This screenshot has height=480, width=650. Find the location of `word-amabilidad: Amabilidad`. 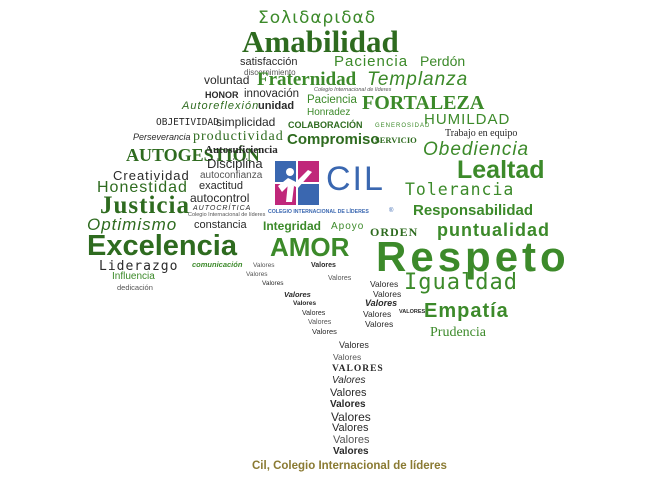

word-amabilidad: Amabilidad is located at coordinates (320, 41).